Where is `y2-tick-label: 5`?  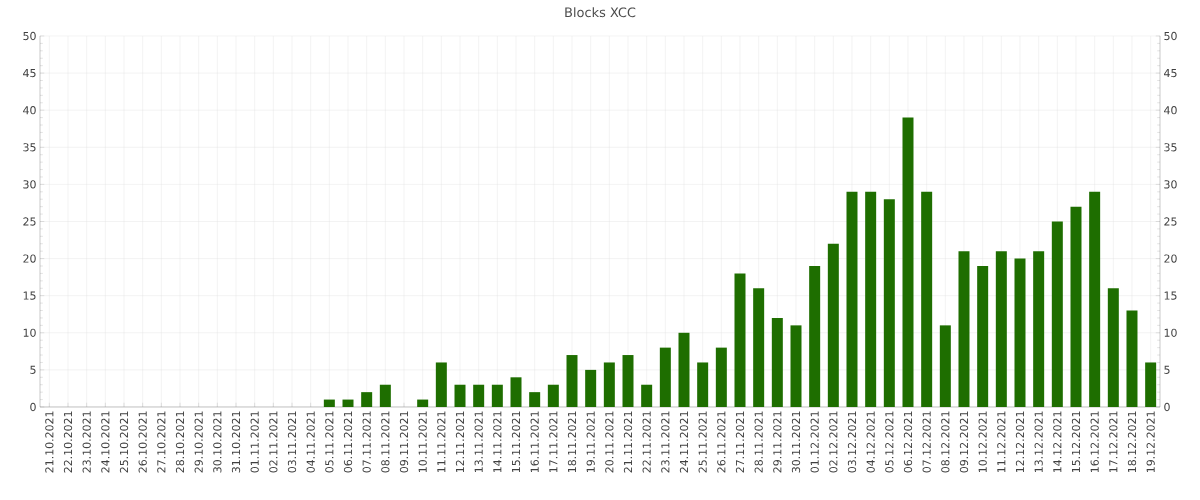 y2-tick-label: 5 is located at coordinates (1167, 369).